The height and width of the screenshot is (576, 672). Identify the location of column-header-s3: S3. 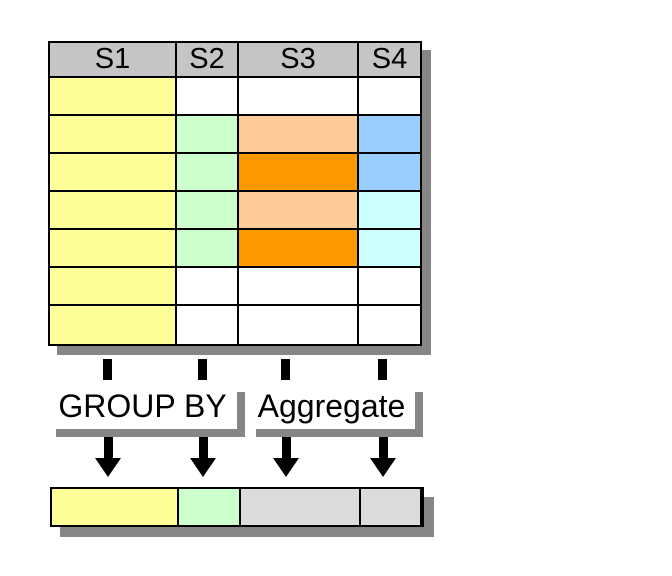
(299, 60).